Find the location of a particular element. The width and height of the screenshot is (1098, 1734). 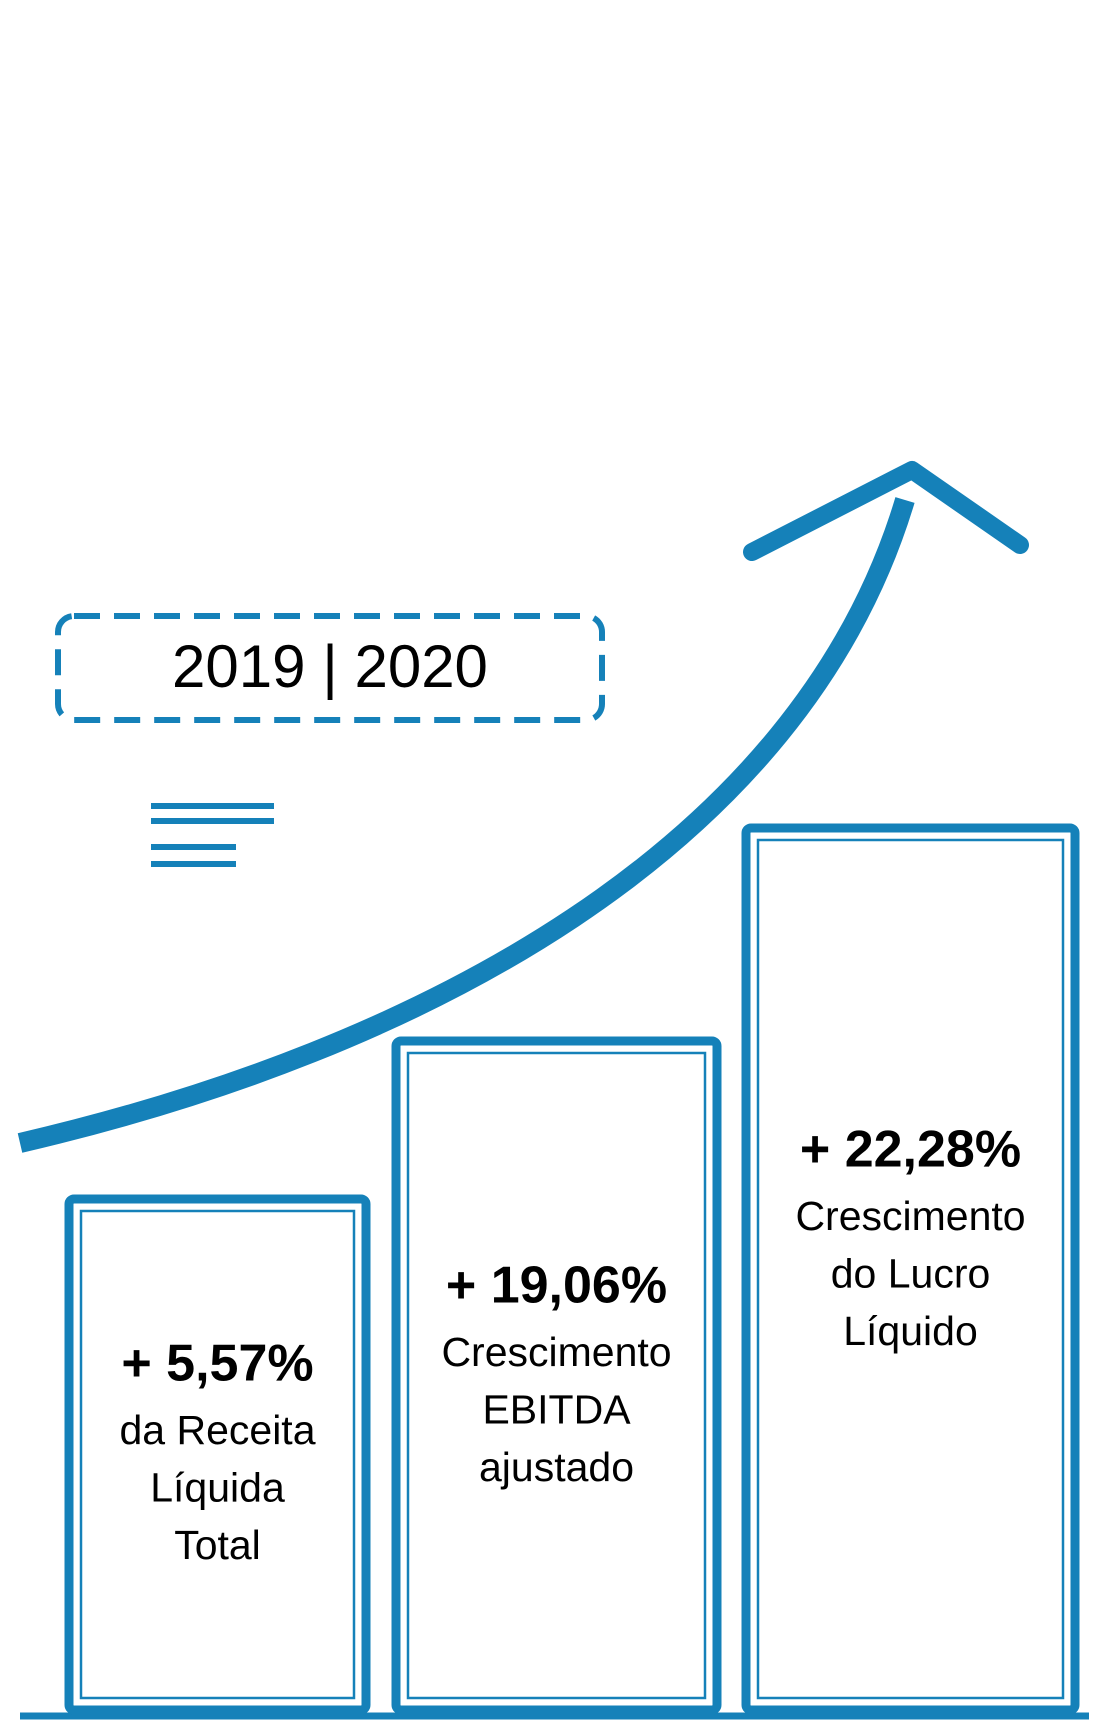

bar-description: do Lucro is located at coordinates (911, 1273).